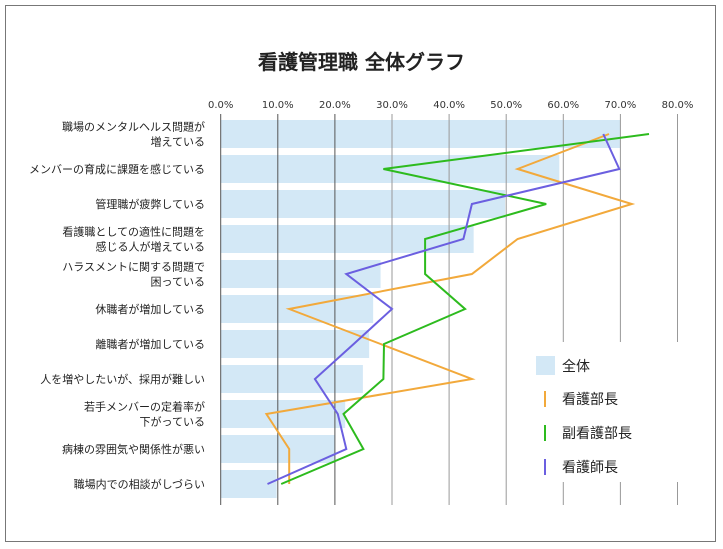 This screenshot has width=723, height=549. What do you see at coordinates (590, 400) in the screenshot?
I see `legend-label: 看護部長` at bounding box center [590, 400].